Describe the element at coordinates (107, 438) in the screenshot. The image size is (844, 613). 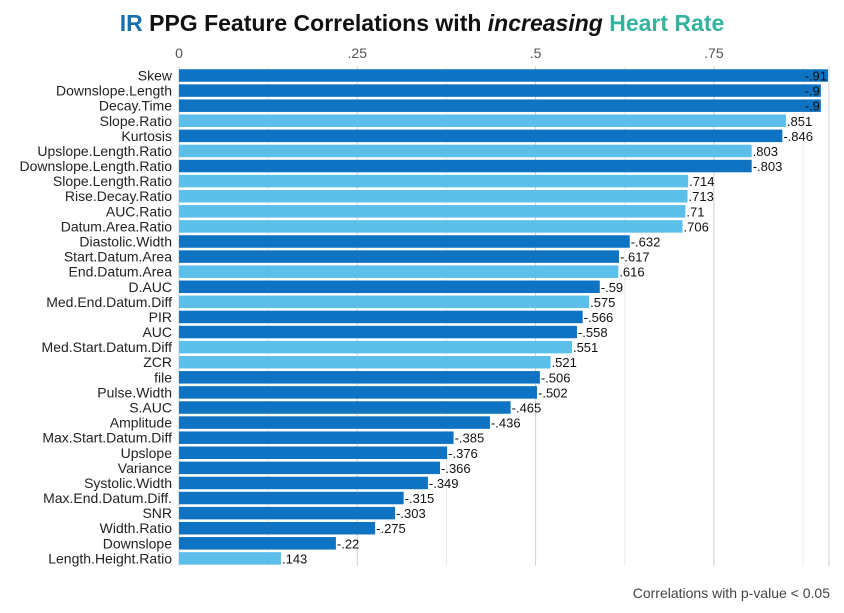
I see `y-category-label: Max.Start.Datum.Diff` at that location.